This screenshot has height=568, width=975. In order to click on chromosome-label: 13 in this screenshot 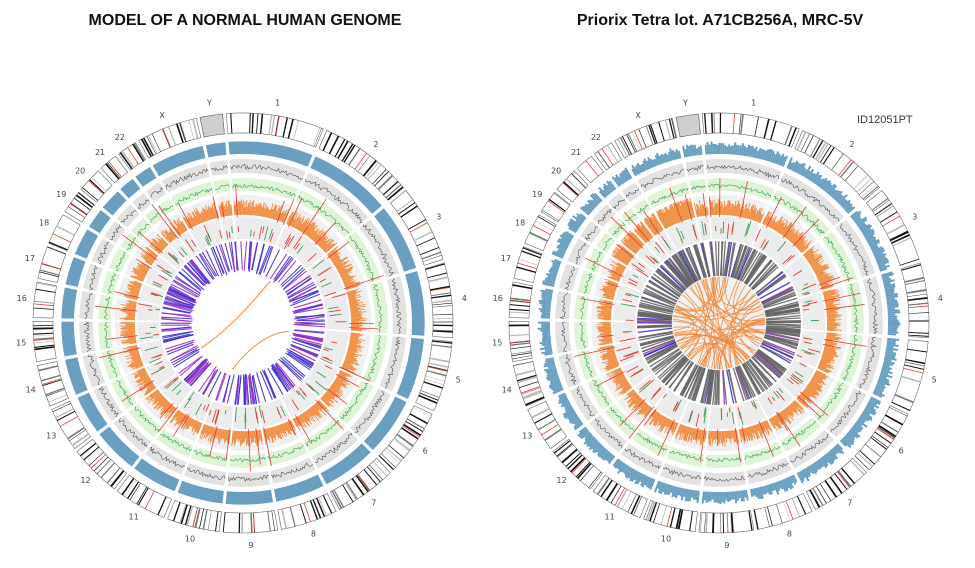, I will do `click(527, 436)`.